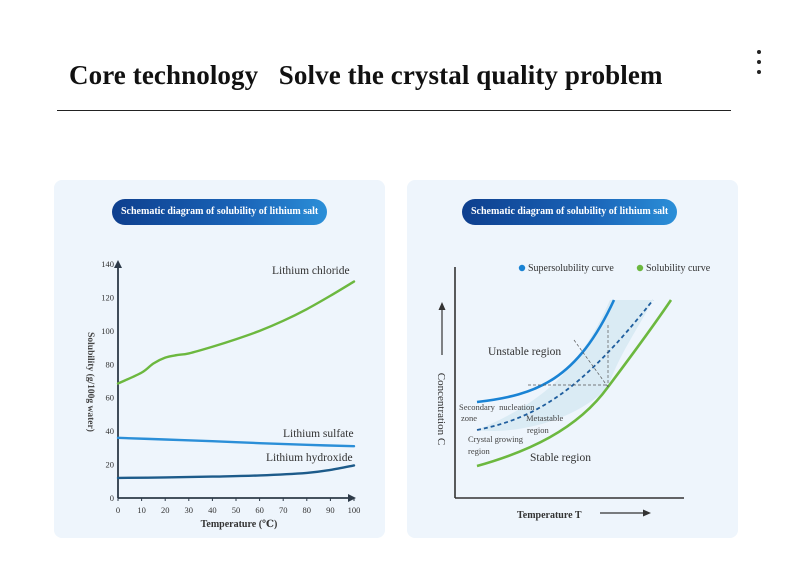 This screenshot has height=584, width=790. Describe the element at coordinates (110, 364) in the screenshot. I see `y-tick-label: 80` at that location.